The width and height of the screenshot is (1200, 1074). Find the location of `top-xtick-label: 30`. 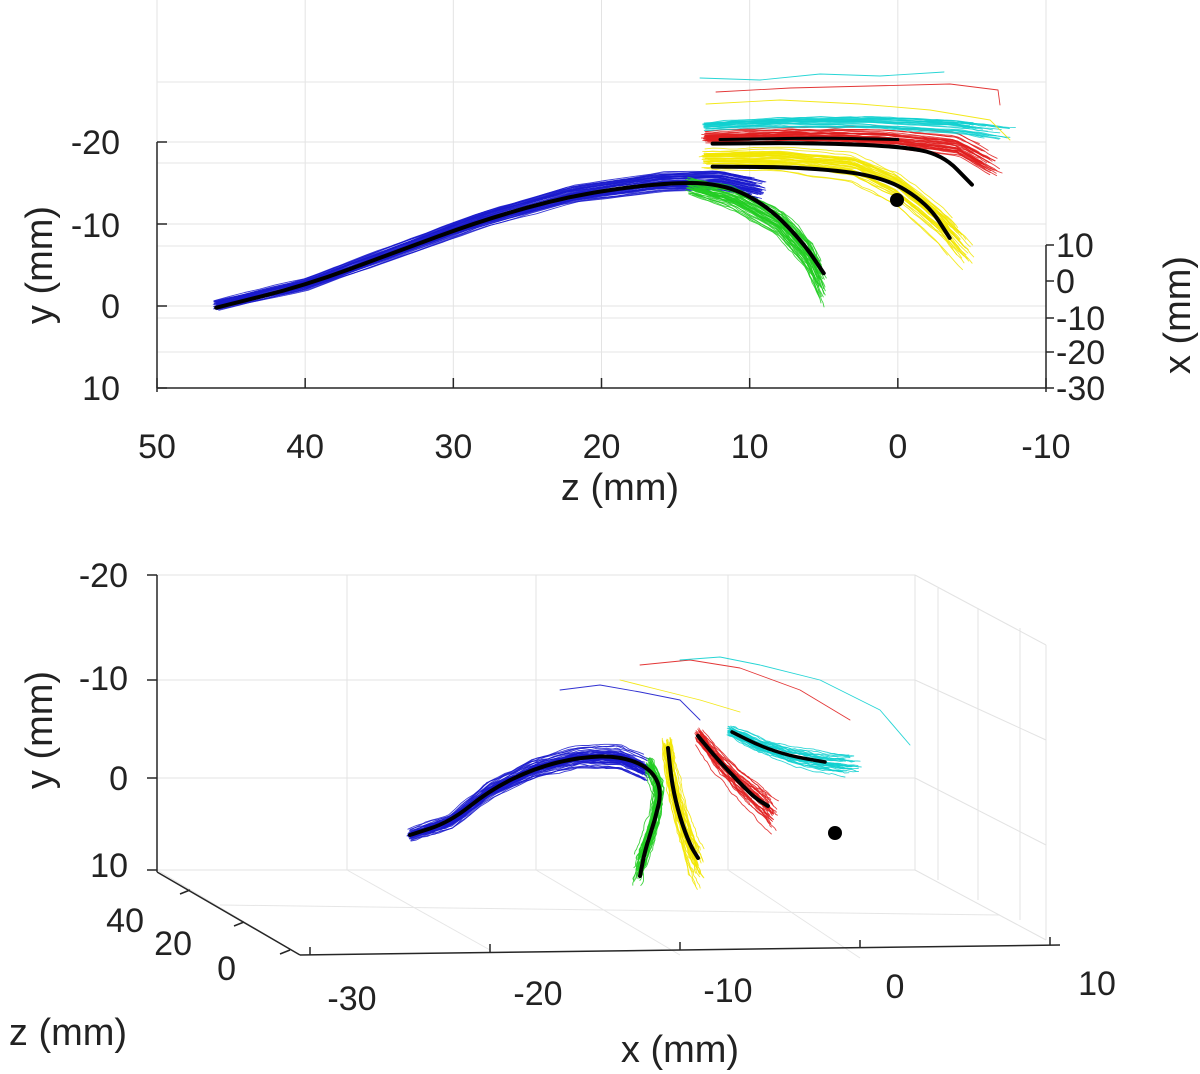

top-xtick-label: 30 is located at coordinates (453, 447).